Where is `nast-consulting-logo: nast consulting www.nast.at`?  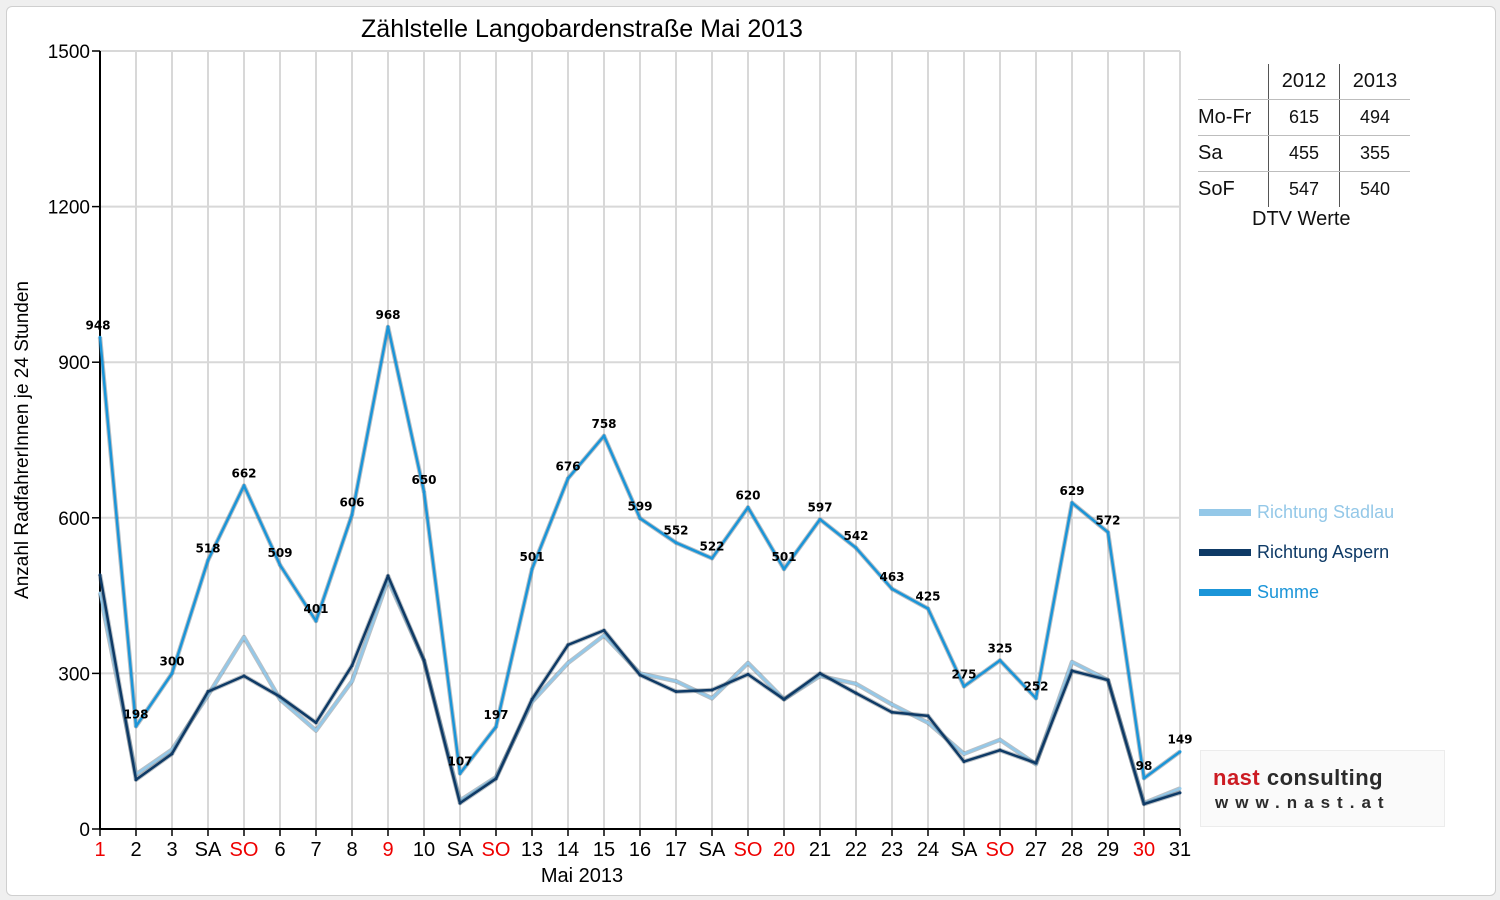 nast-consulting-logo: nast consulting www.nast.at is located at coordinates (1322, 788).